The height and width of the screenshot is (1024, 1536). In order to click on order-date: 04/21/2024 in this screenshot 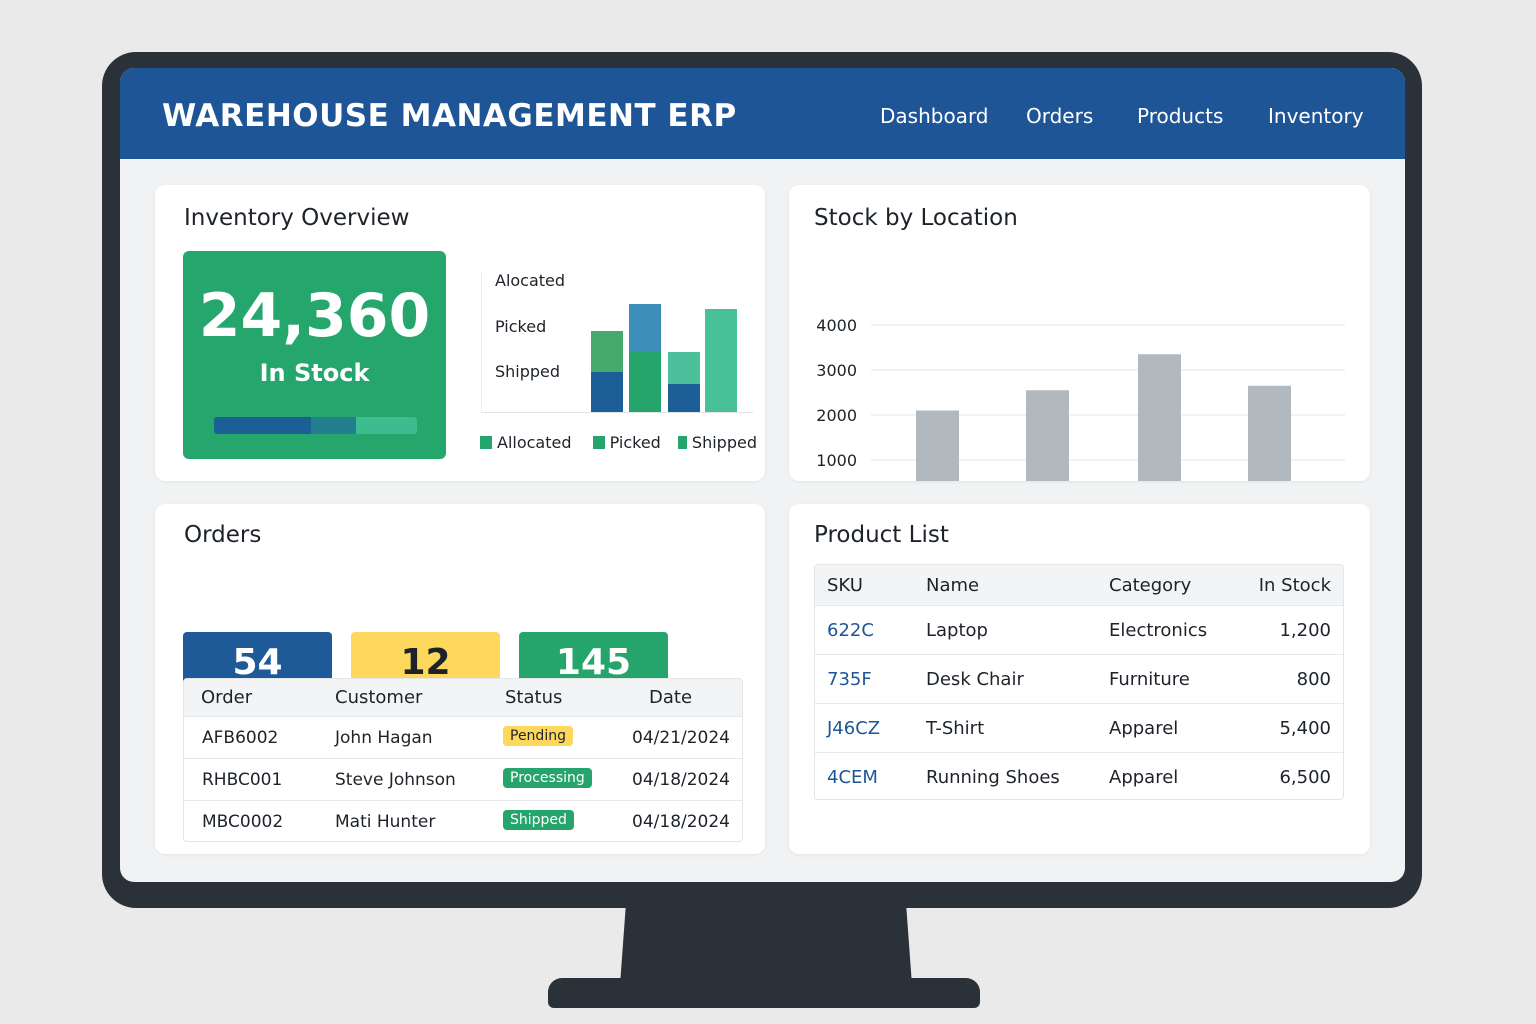, I will do `click(681, 738)`.